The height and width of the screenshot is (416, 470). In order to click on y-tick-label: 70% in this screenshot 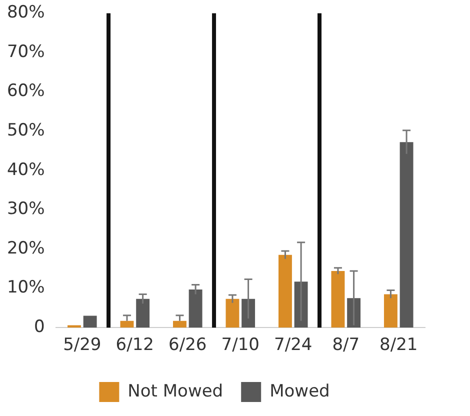, I will do `click(25, 52)`.